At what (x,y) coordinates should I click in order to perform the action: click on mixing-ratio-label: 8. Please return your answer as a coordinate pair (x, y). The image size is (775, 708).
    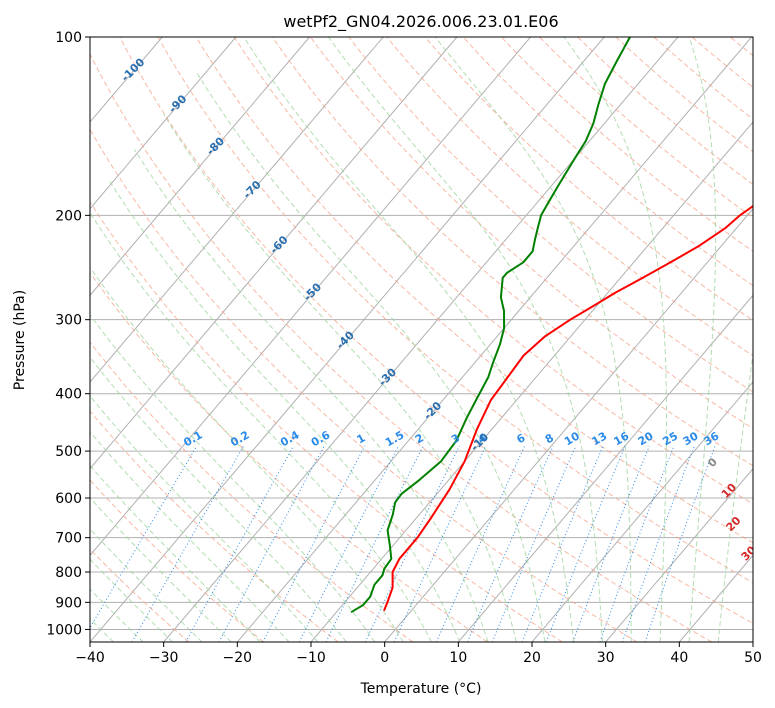
    Looking at the image, I should click on (549, 438).